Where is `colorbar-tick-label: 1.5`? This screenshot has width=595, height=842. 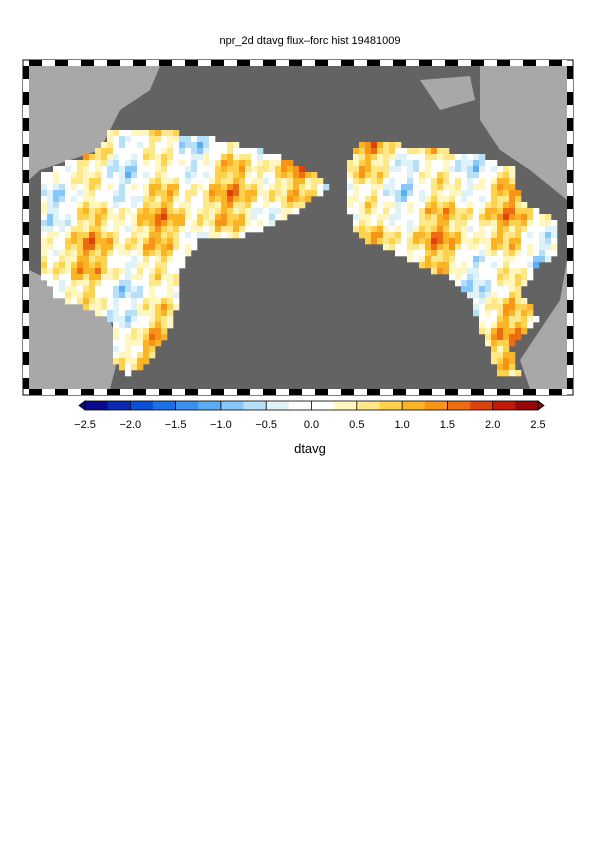
colorbar-tick-label: 1.5 is located at coordinates (447, 425).